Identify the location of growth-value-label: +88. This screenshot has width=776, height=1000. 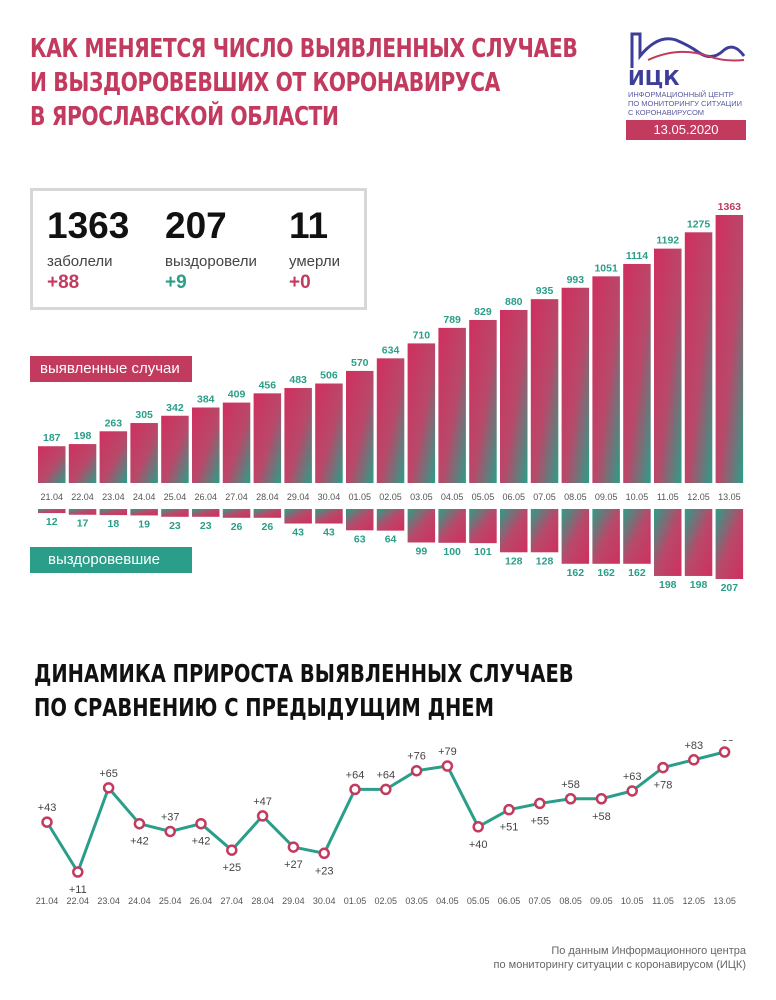
(724, 742).